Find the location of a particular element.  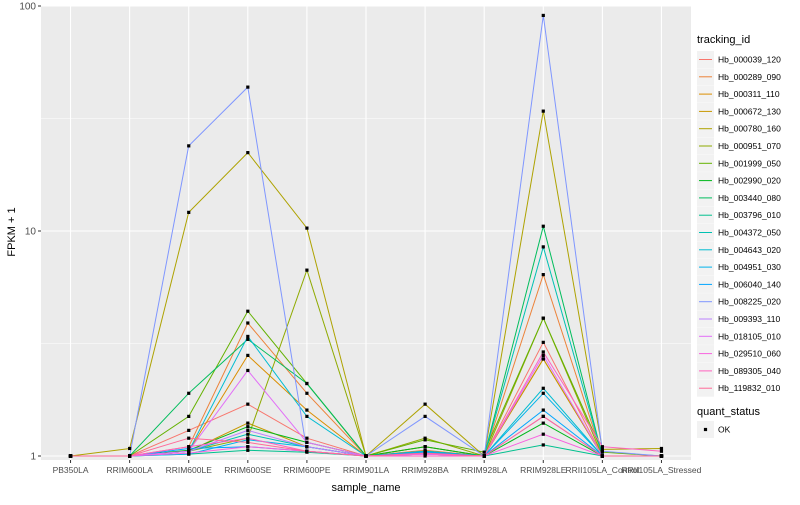

y-tick-label: 100 is located at coordinates (27, 7).